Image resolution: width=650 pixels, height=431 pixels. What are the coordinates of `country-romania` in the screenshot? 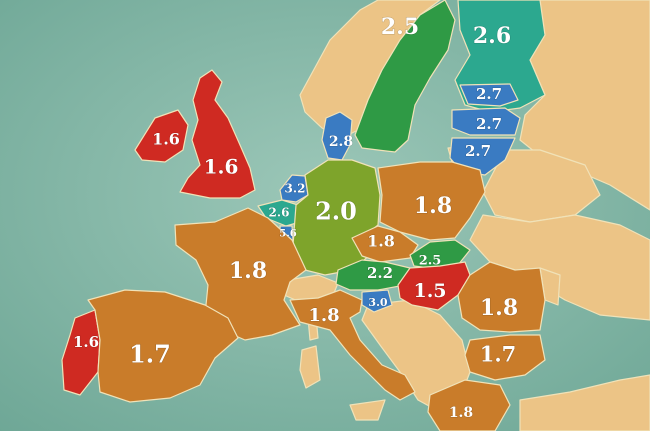 It's located at (501, 297).